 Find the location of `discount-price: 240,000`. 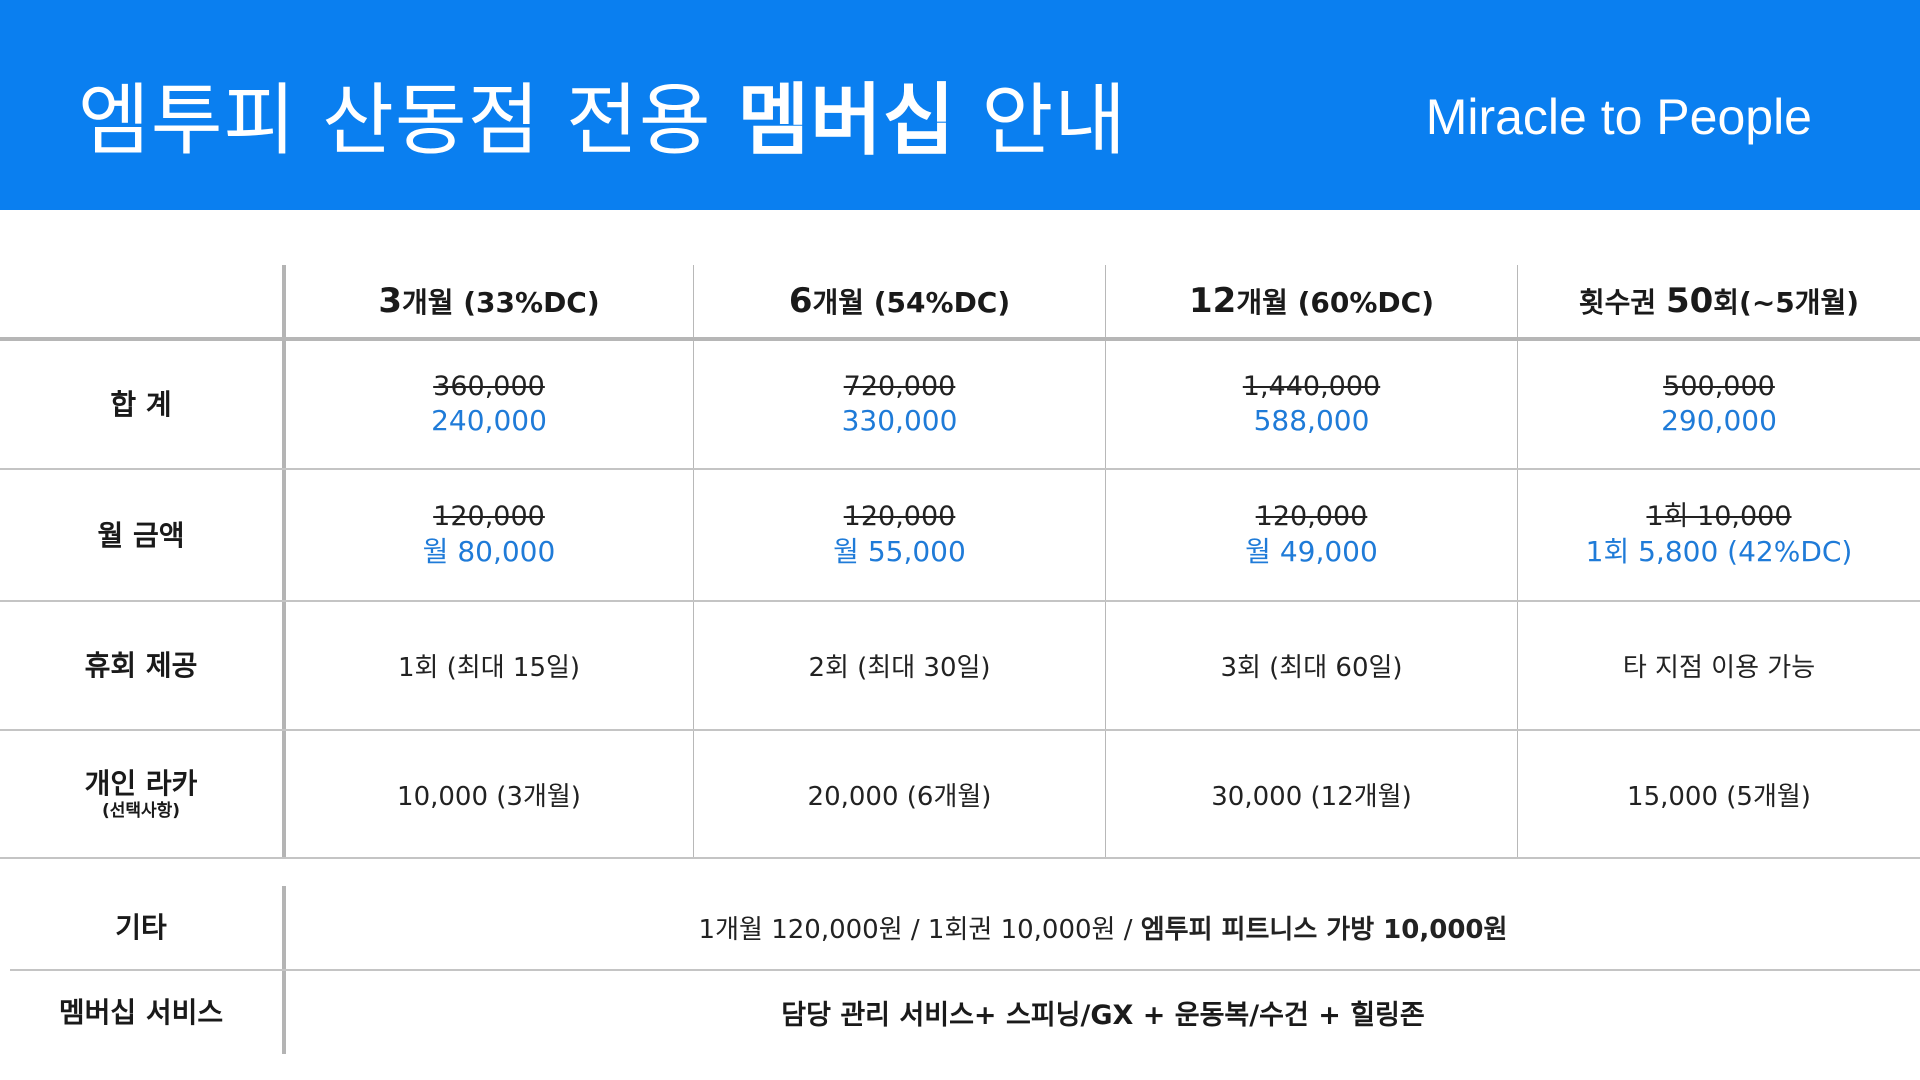

discount-price: 240,000 is located at coordinates (489, 421).